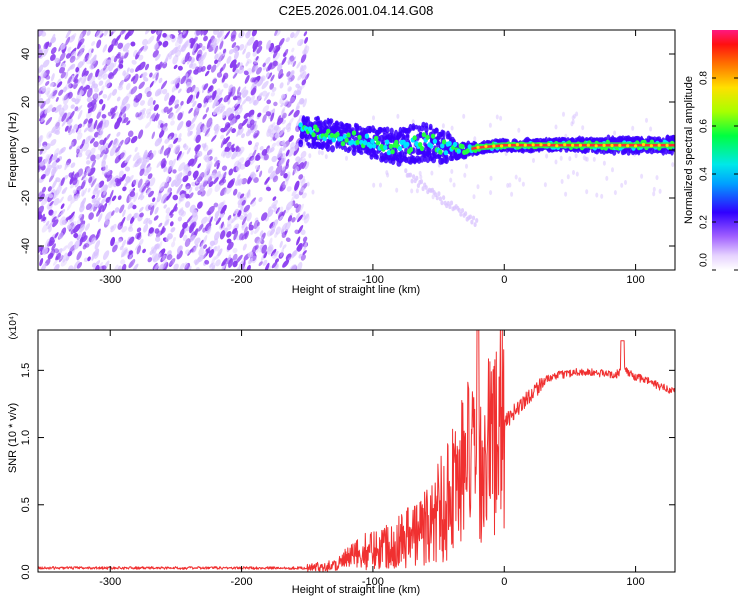 This screenshot has height=605, width=750. Describe the element at coordinates (504, 582) in the screenshot. I see `x-tick-label: 0` at that location.